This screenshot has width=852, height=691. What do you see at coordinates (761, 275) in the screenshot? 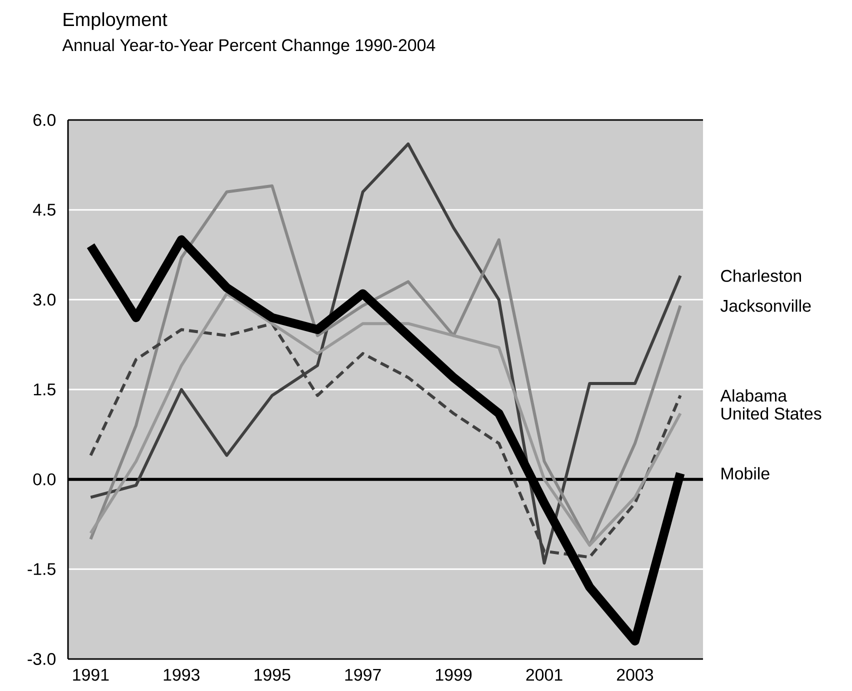
I see `text: Charleston` at bounding box center [761, 275].